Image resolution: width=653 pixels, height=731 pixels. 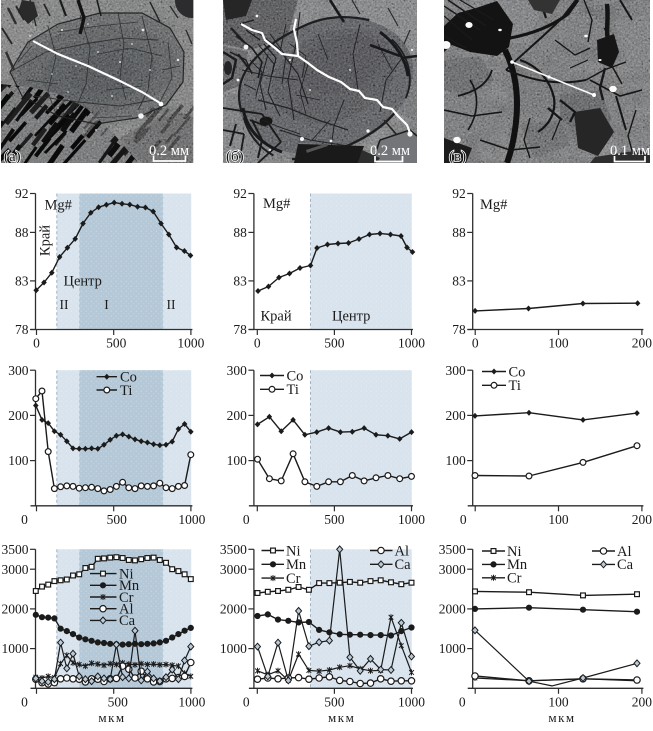 I want to click on svg-text: I, so click(x=106, y=304).